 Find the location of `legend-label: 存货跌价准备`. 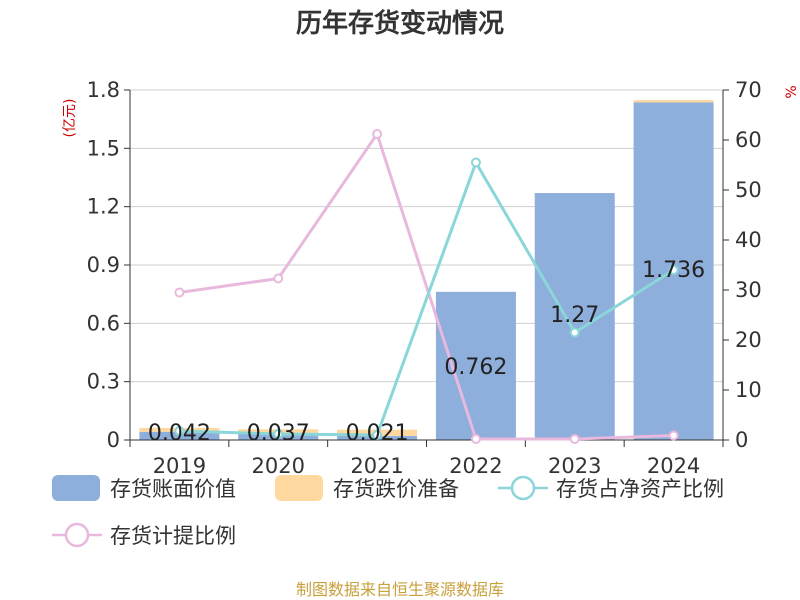

legend-label: 存货跌价准备 is located at coordinates (396, 489).